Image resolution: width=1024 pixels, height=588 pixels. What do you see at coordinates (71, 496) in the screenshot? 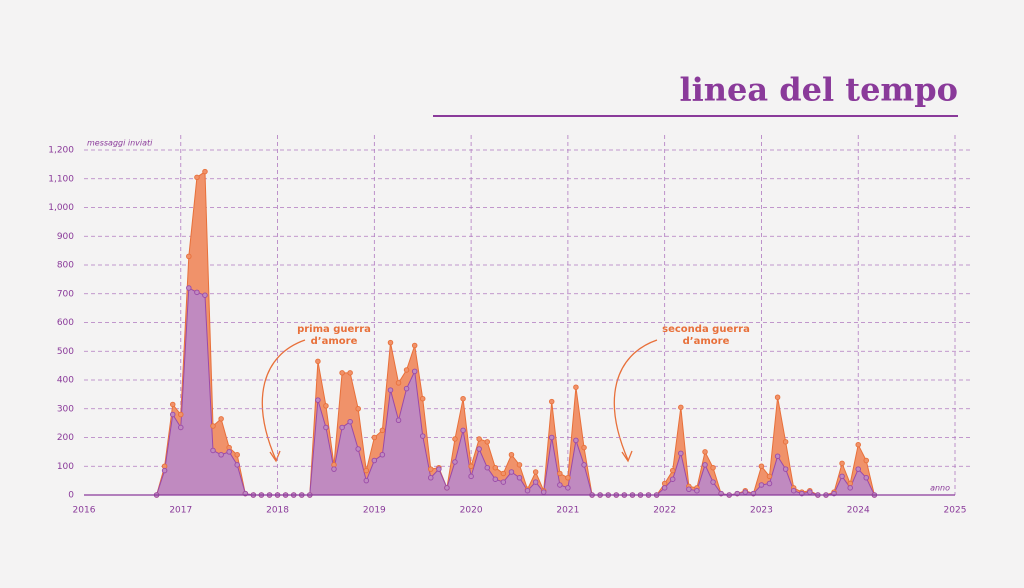
I see `y-tick-label: 0` at bounding box center [71, 496].